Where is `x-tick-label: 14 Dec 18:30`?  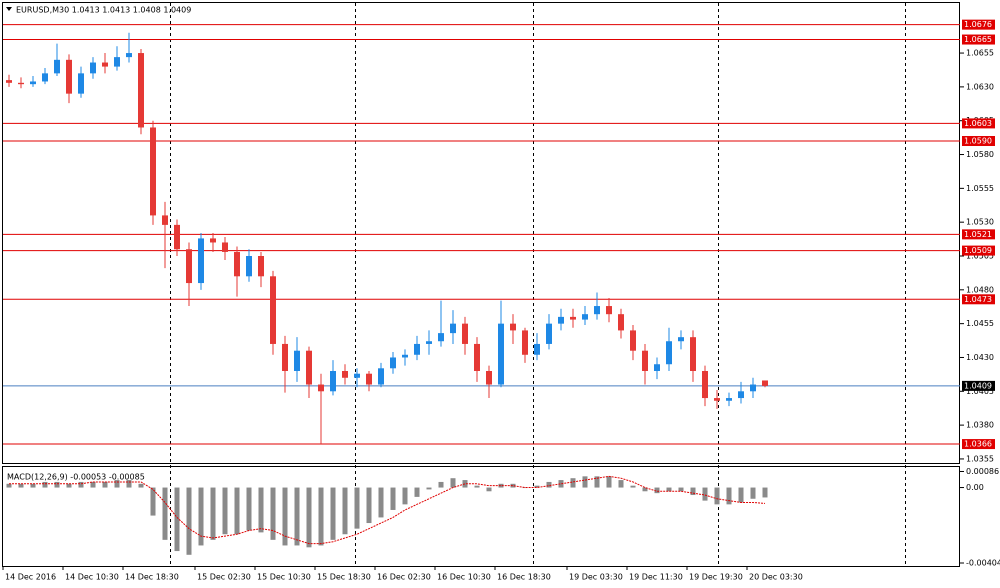
x-tick-label: 14 Dec 18:30 is located at coordinates (152, 577).